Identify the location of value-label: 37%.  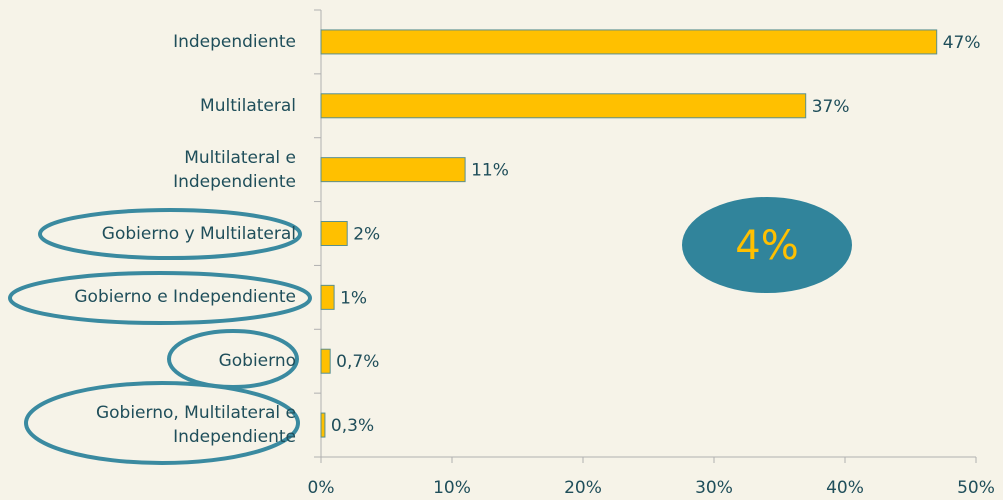
(831, 107).